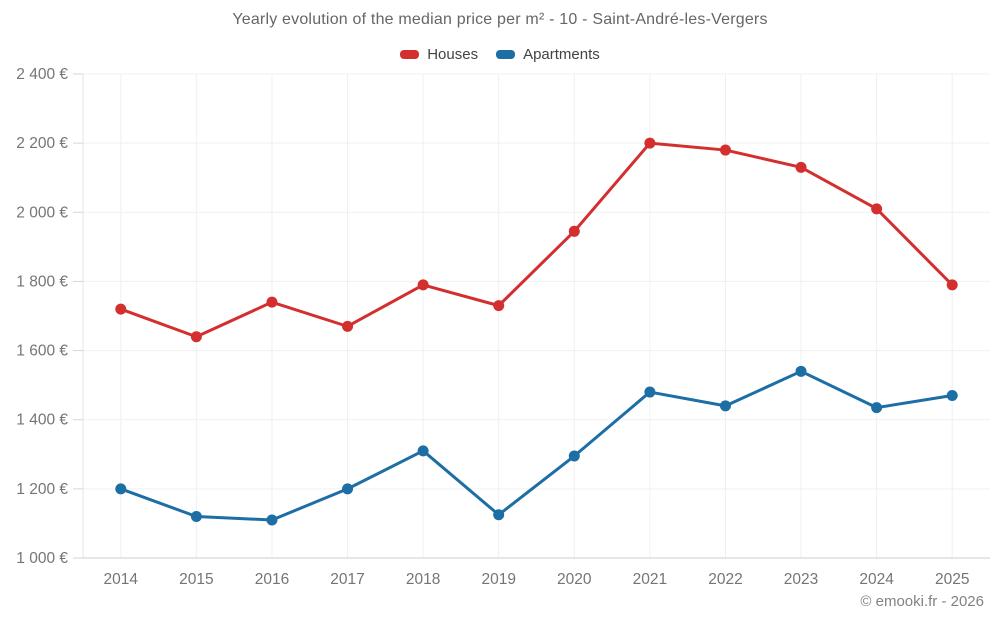  Describe the element at coordinates (650, 143) in the screenshot. I see `houses-point-2021` at that location.